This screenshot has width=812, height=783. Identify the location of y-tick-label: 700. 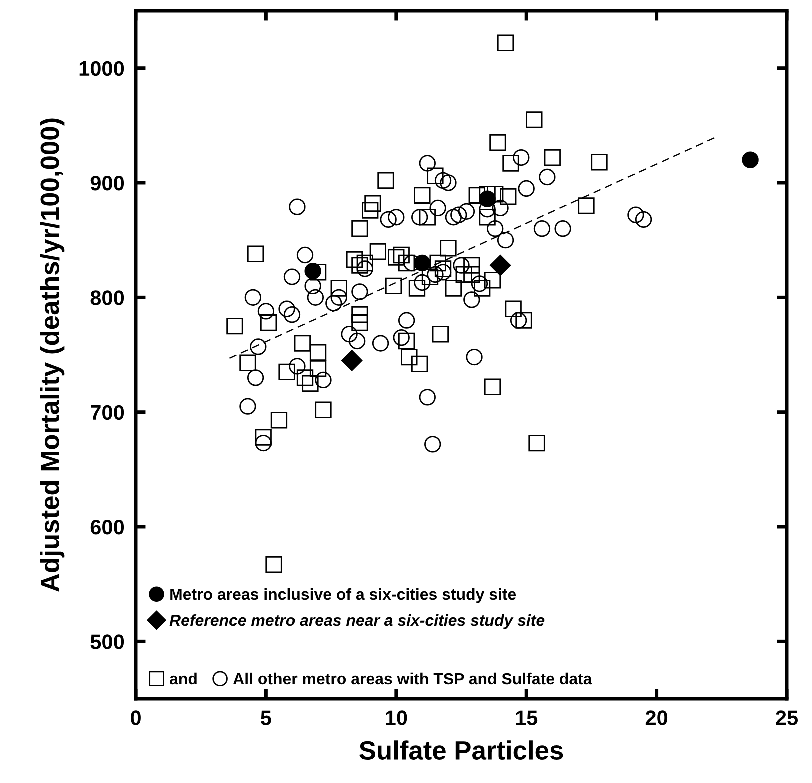
(107, 412).